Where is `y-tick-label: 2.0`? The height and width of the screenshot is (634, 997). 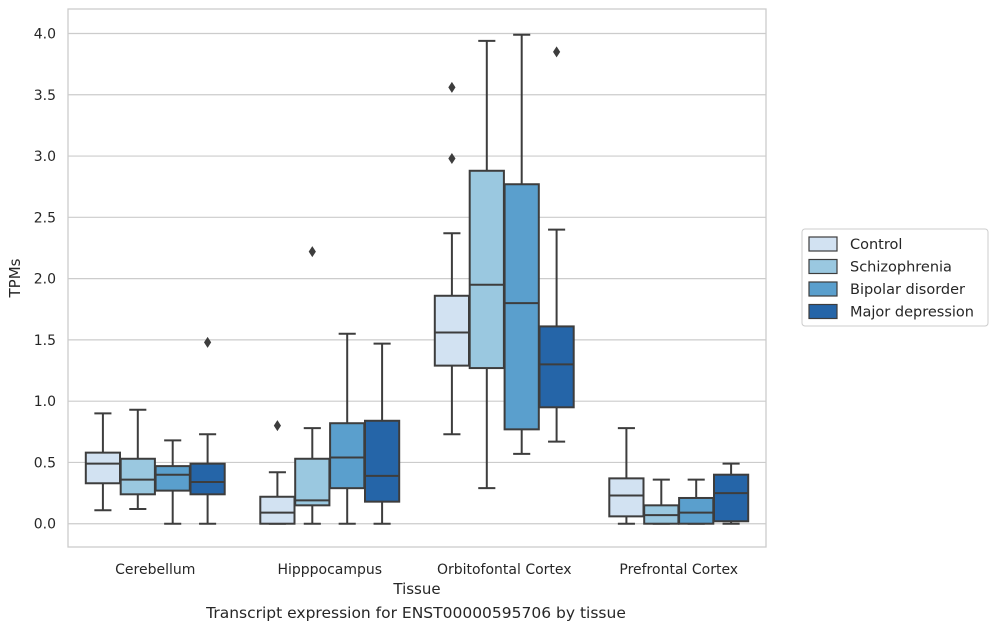
y-tick-label: 2.0 is located at coordinates (45, 280).